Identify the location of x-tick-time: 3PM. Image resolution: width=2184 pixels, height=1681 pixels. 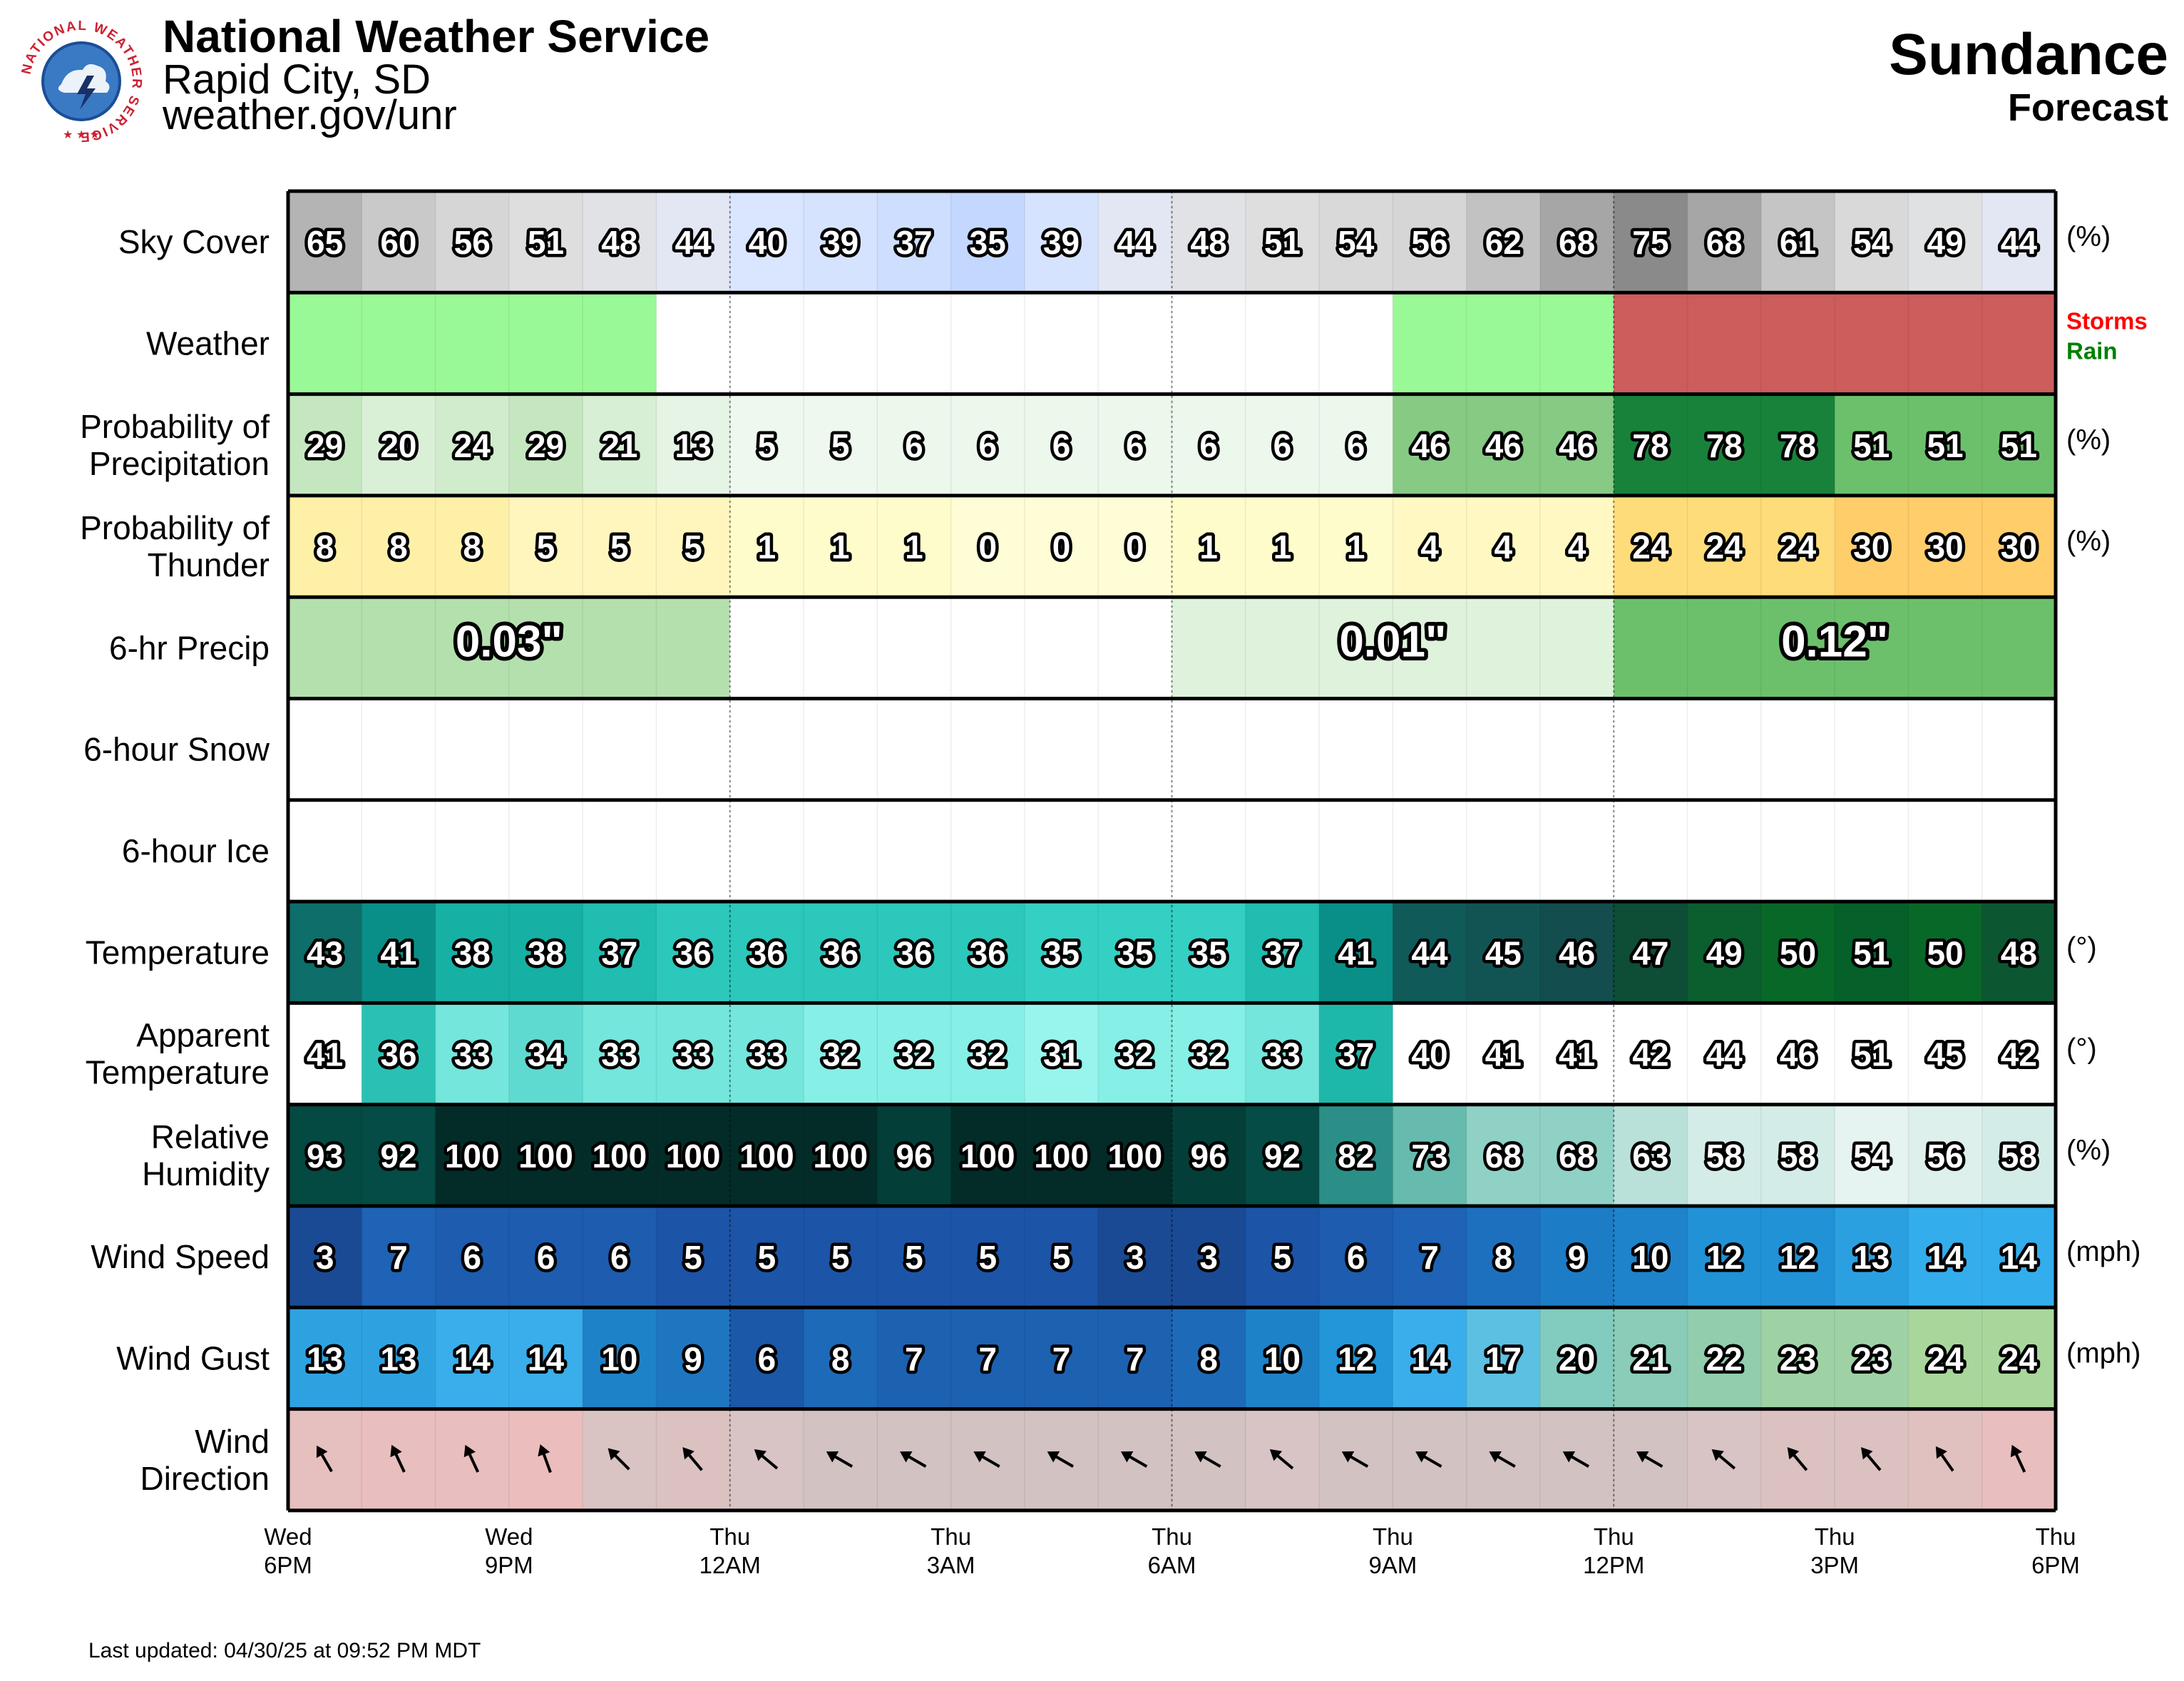
(1834, 1565).